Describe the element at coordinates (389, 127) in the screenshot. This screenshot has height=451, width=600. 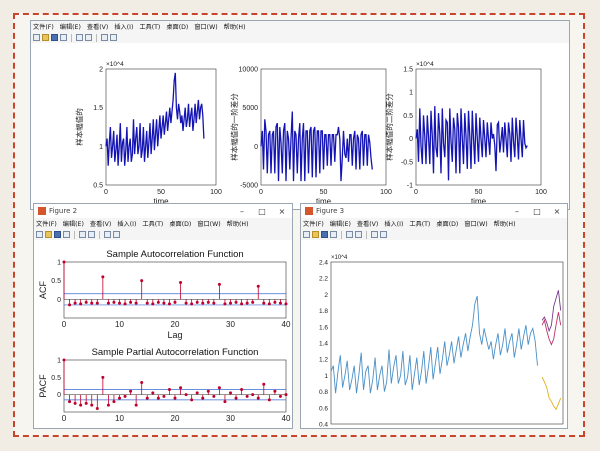
I see `y-axis-label: 样本幅值的二阶差分` at that location.